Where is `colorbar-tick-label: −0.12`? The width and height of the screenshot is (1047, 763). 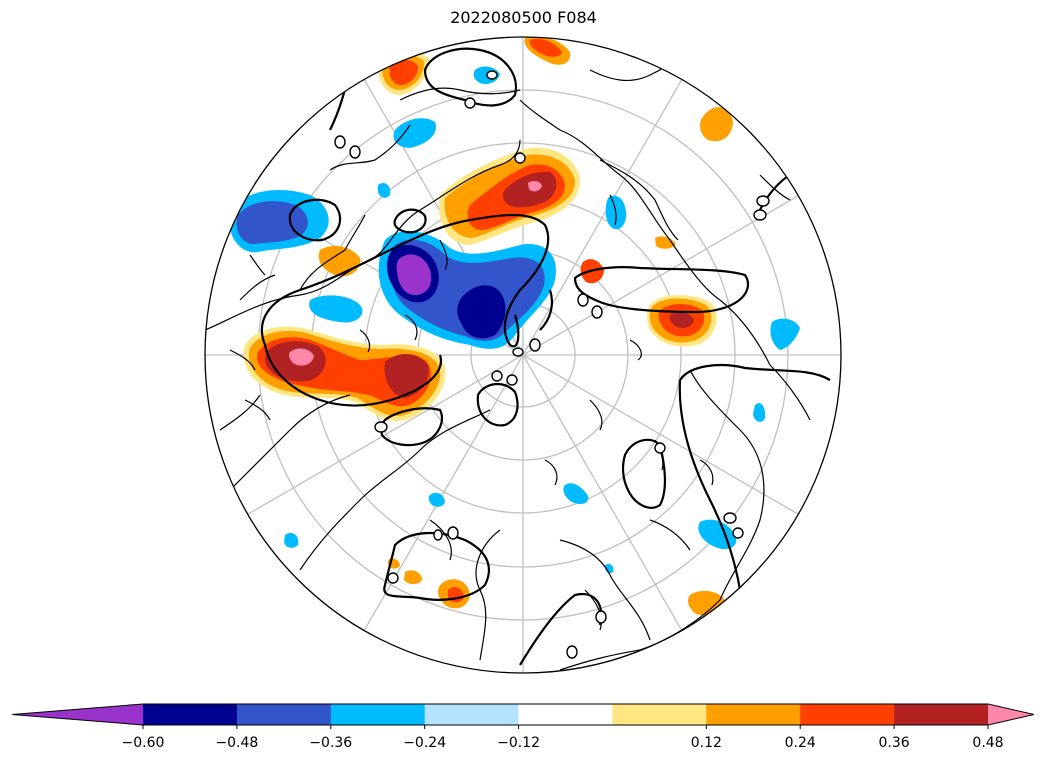
colorbar-tick-label: −0.12 is located at coordinates (518, 743).